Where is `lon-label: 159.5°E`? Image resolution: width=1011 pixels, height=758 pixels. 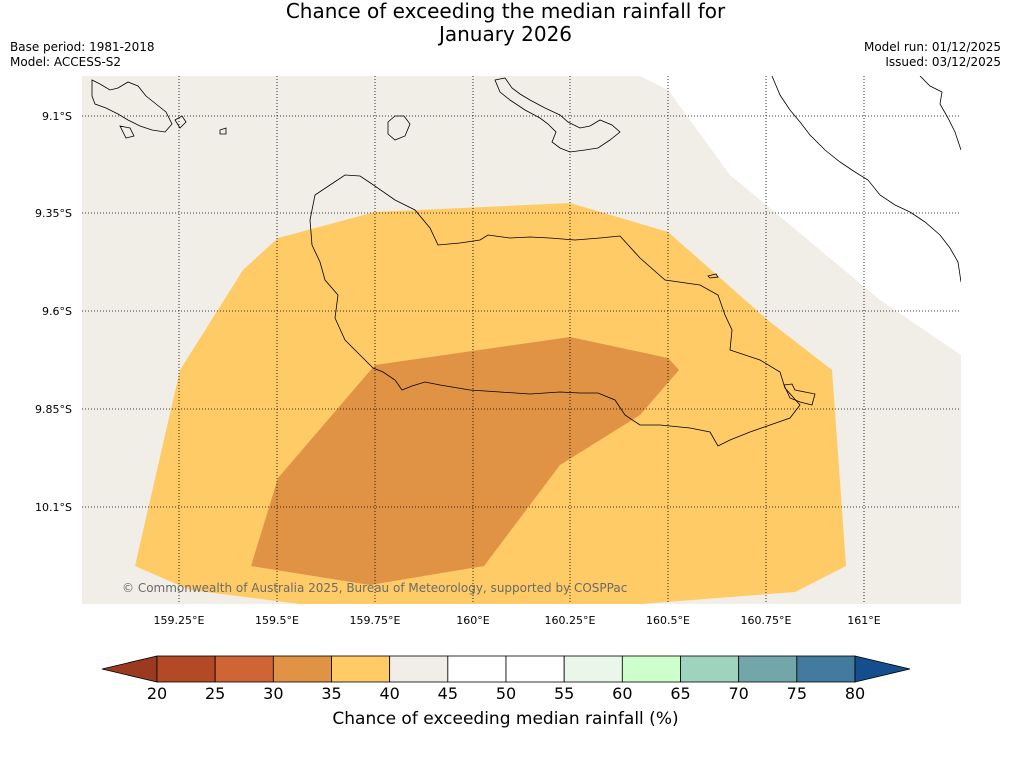 lon-label: 159.5°E is located at coordinates (277, 620).